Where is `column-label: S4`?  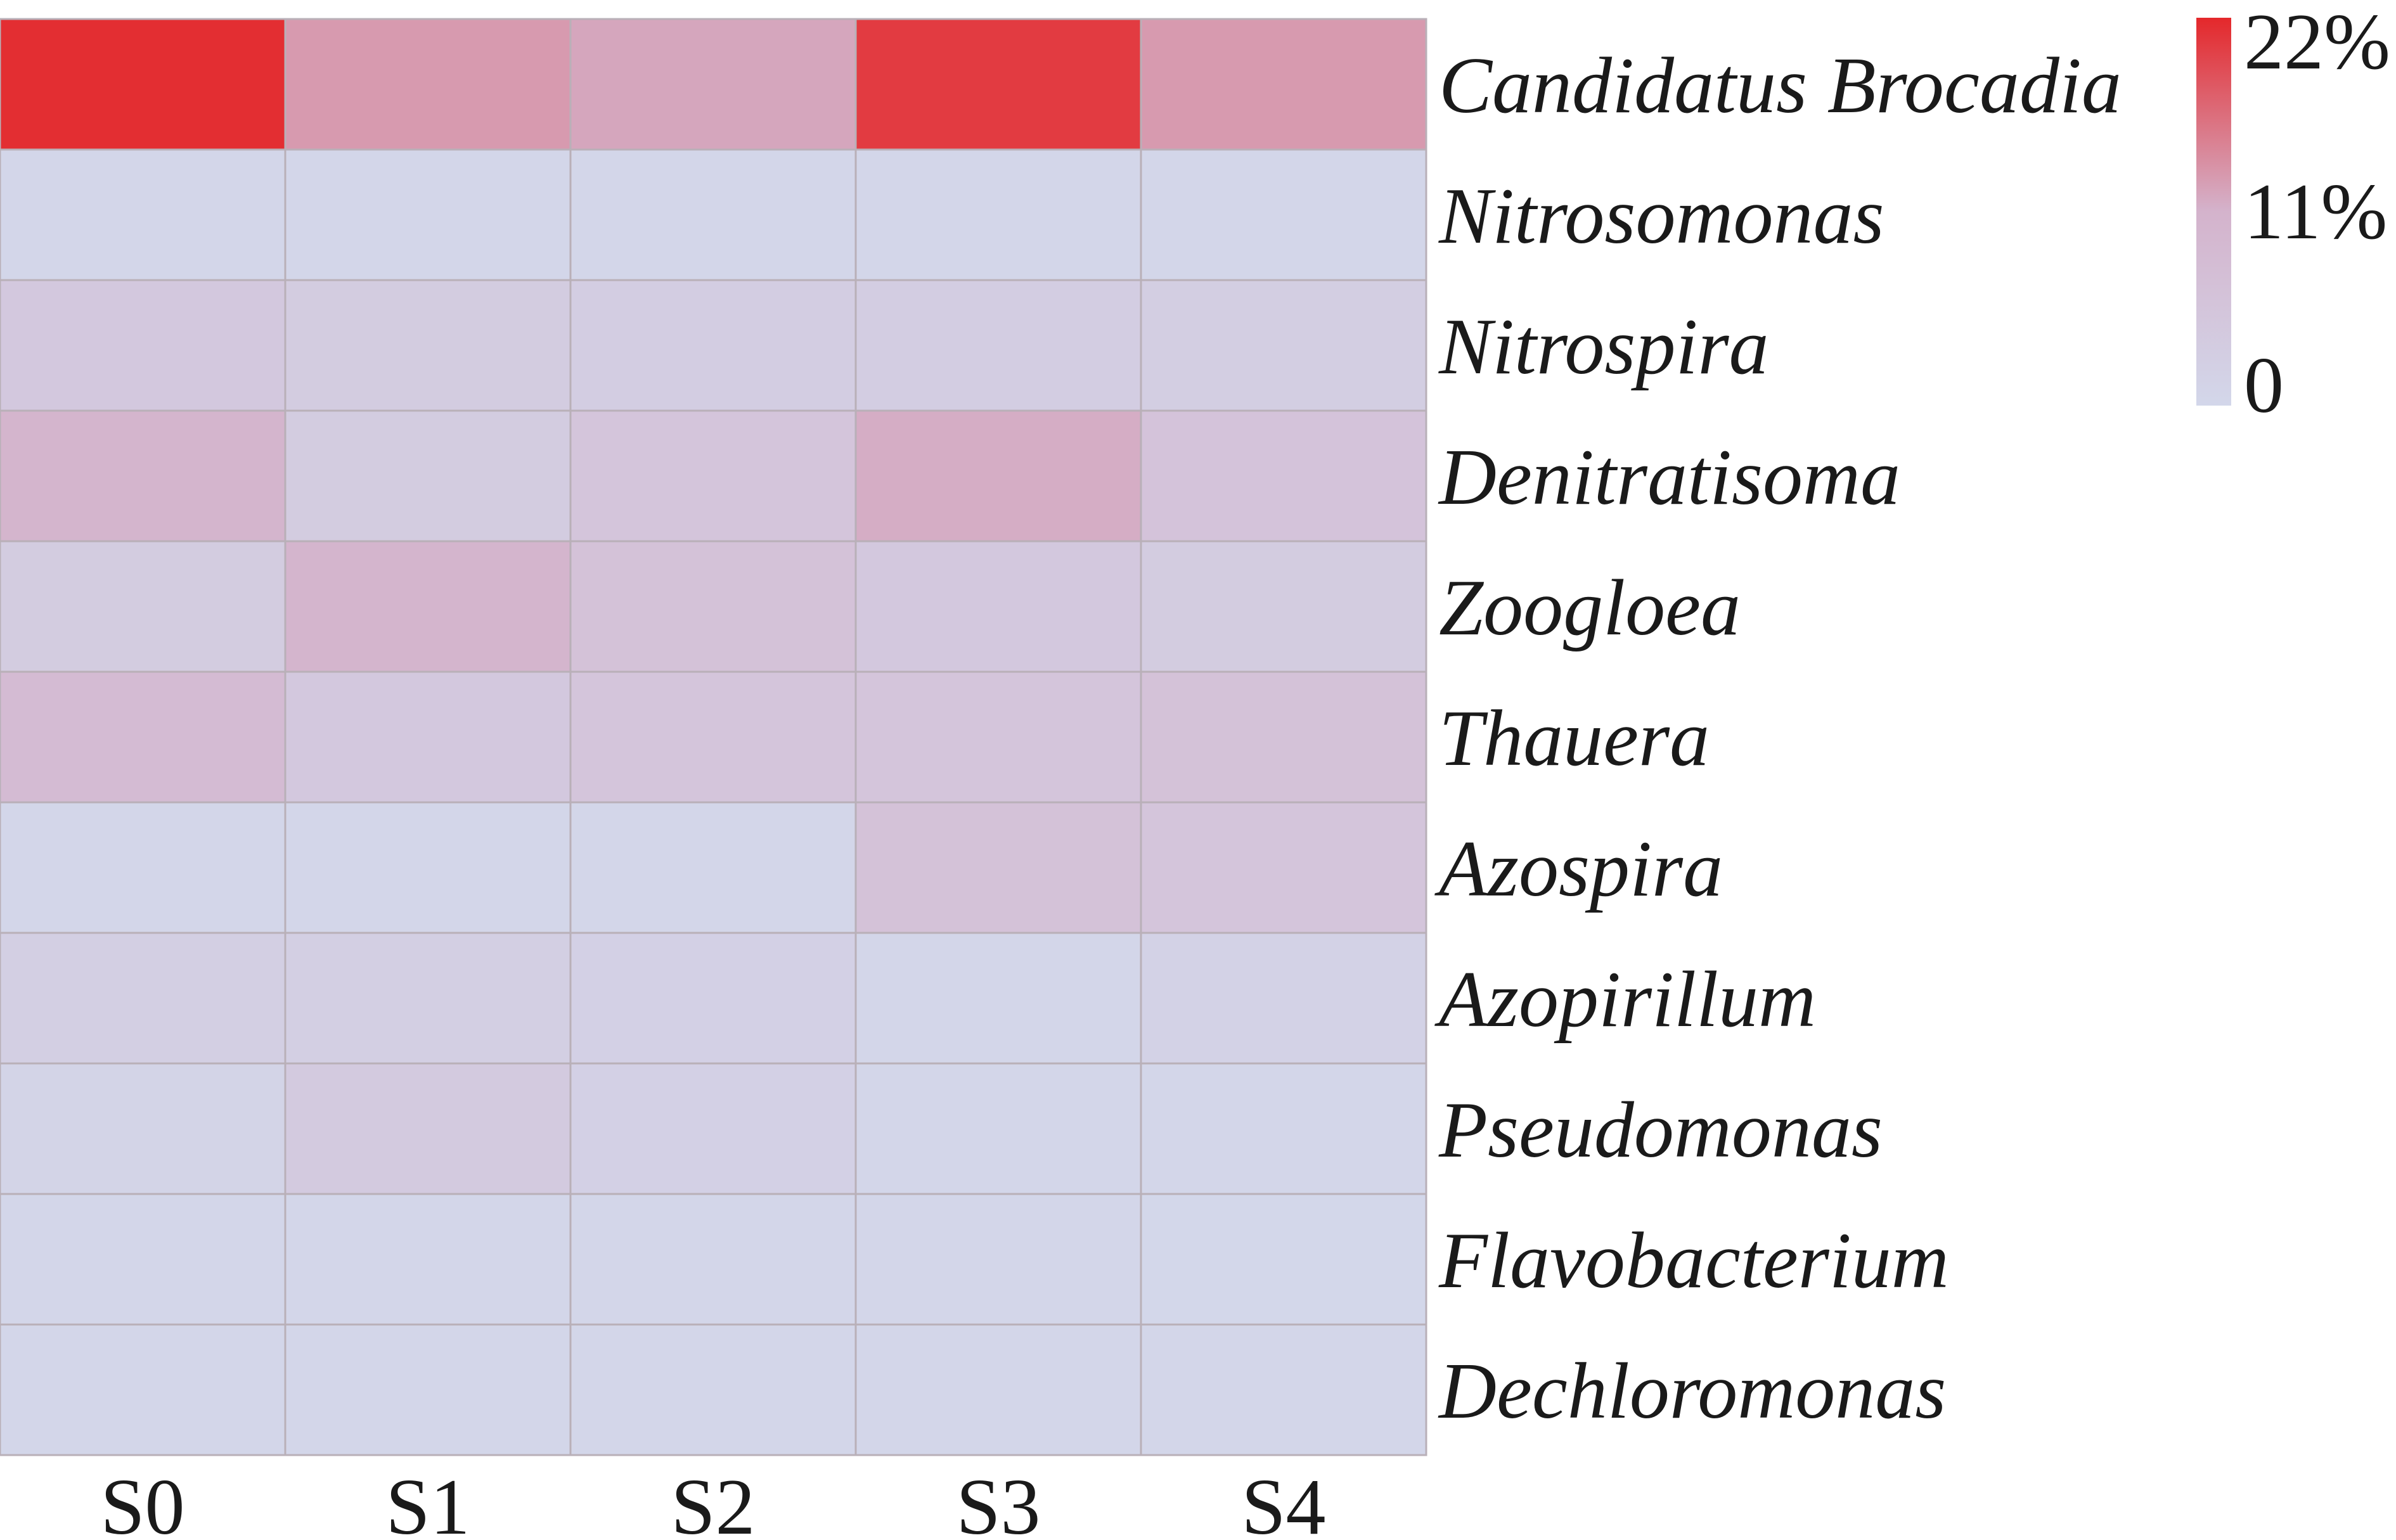 column-label: S4 is located at coordinates (1283, 1501).